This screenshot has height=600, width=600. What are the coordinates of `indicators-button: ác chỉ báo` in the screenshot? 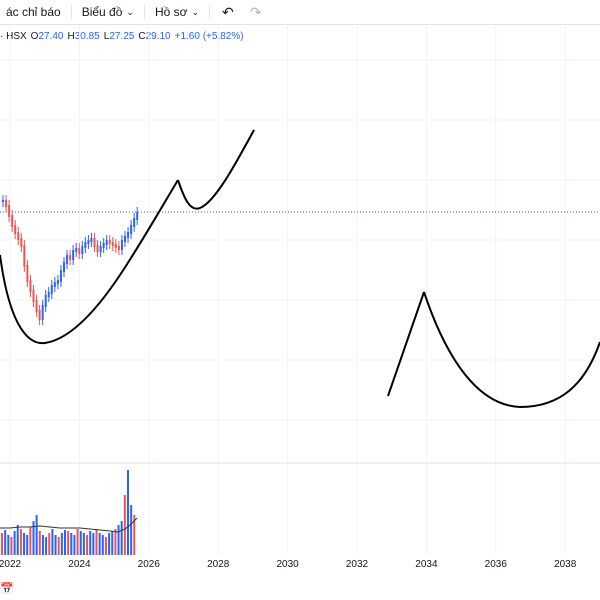 It's located at (33, 12).